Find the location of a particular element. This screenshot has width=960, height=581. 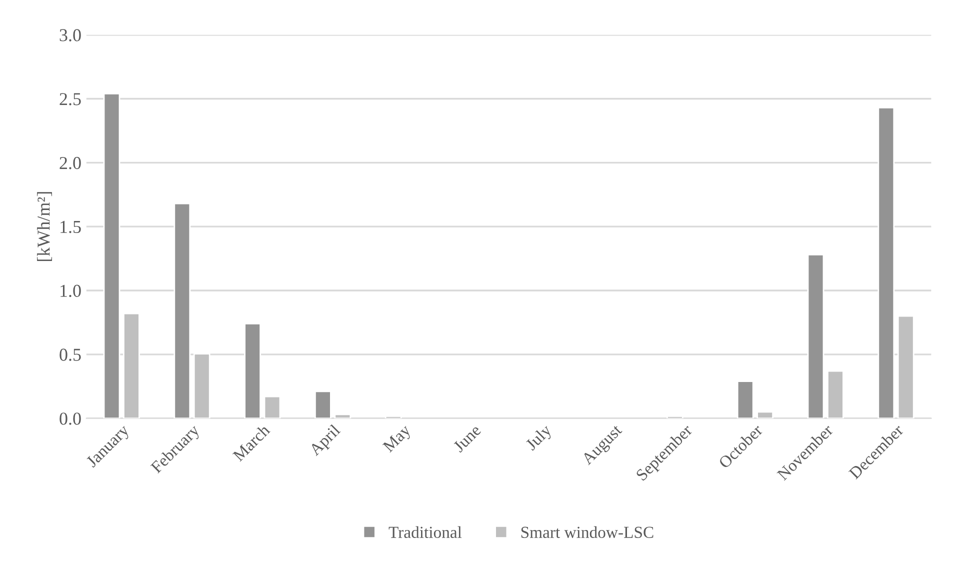

y-tick-label: 3.0 is located at coordinates (70, 35).